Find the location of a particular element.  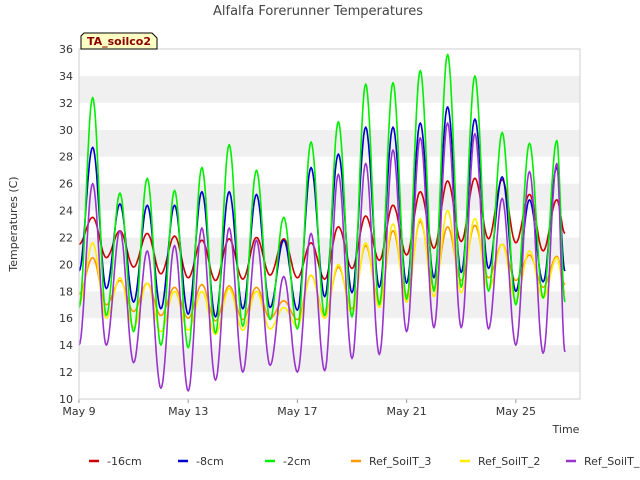

legend-label: -2cm is located at coordinates (297, 461).